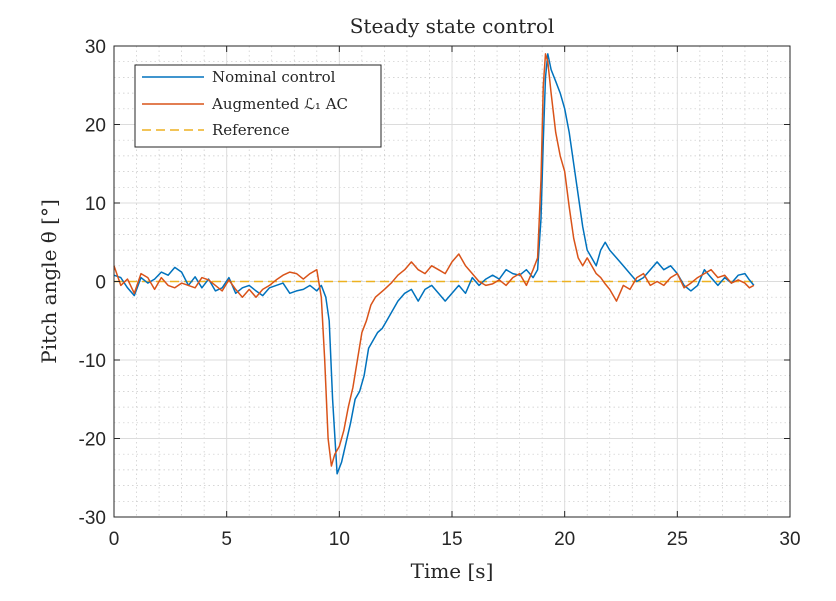 The image size is (836, 601). I want to click on y-tick-label: 30, so click(95, 47).